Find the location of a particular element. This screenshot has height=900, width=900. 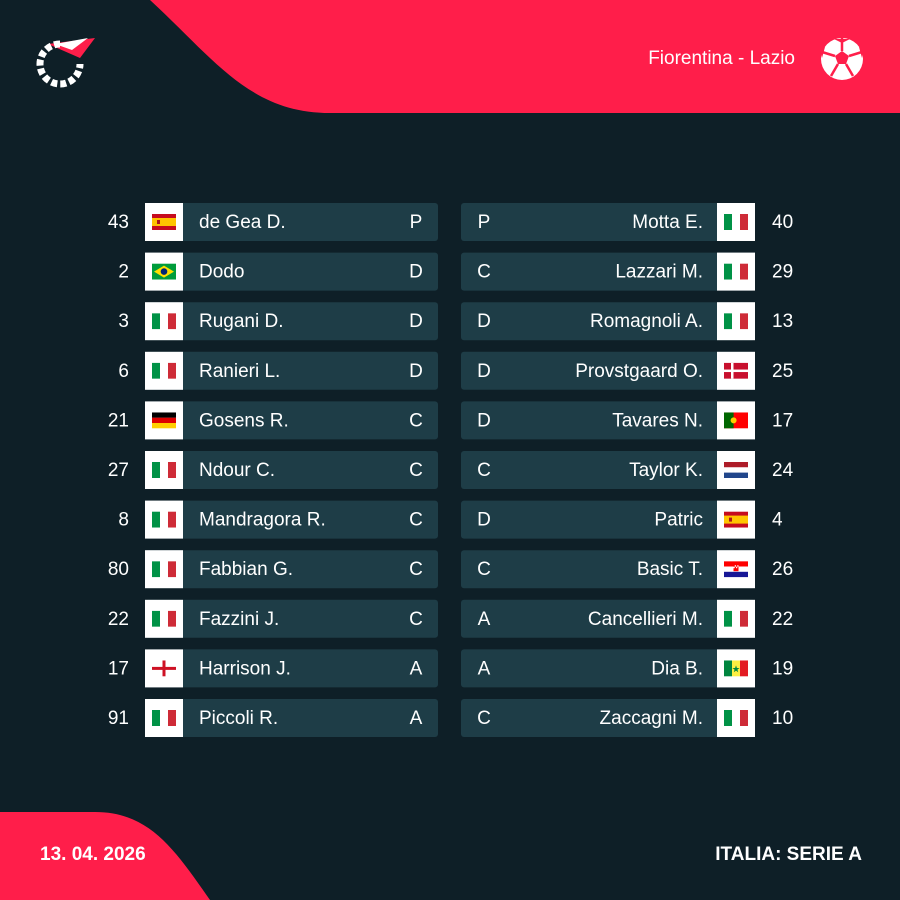

player-name: Piccoli R. is located at coordinates (238, 718).